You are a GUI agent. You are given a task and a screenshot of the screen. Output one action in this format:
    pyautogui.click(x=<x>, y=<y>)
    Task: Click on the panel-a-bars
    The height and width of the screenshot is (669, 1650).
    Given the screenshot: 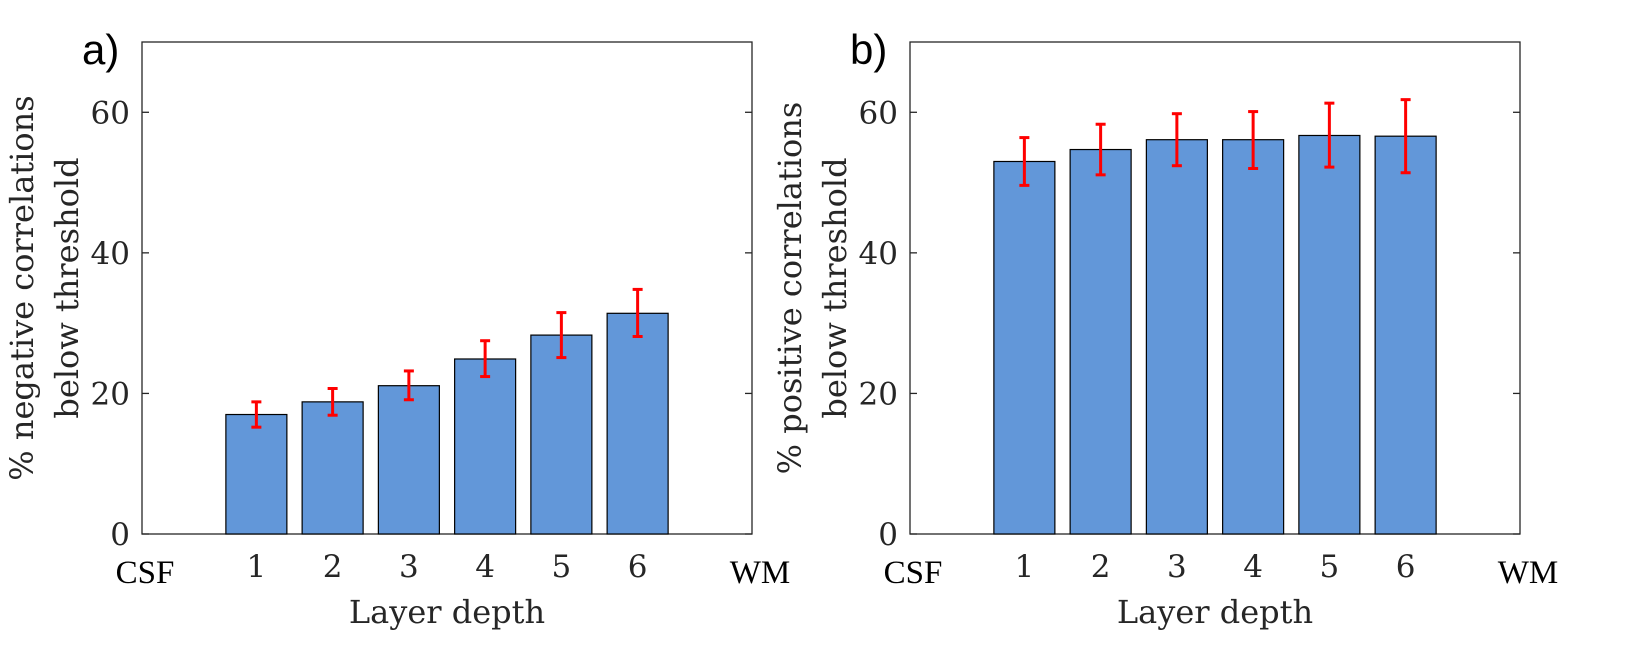 What is the action you would take?
    pyautogui.click(x=447, y=423)
    